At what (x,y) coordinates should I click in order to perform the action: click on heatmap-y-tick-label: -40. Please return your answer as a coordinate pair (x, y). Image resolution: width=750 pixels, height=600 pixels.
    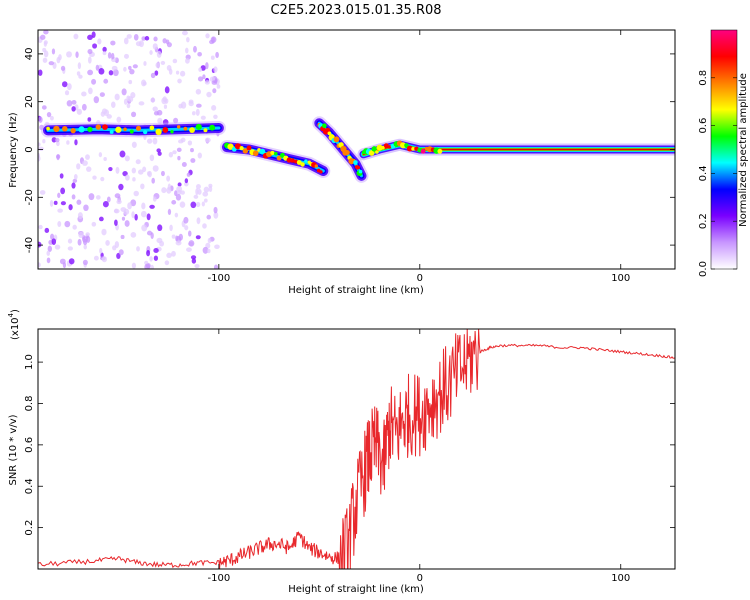
    Looking at the image, I should click on (29, 245).